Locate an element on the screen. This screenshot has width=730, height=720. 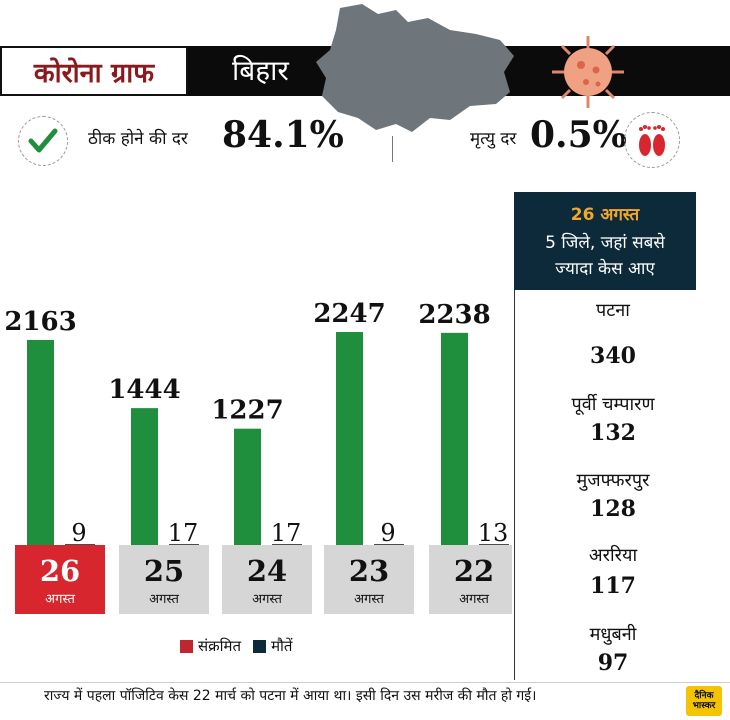
recovery-rate-label: ठीक होने की दर is located at coordinates (138, 139).